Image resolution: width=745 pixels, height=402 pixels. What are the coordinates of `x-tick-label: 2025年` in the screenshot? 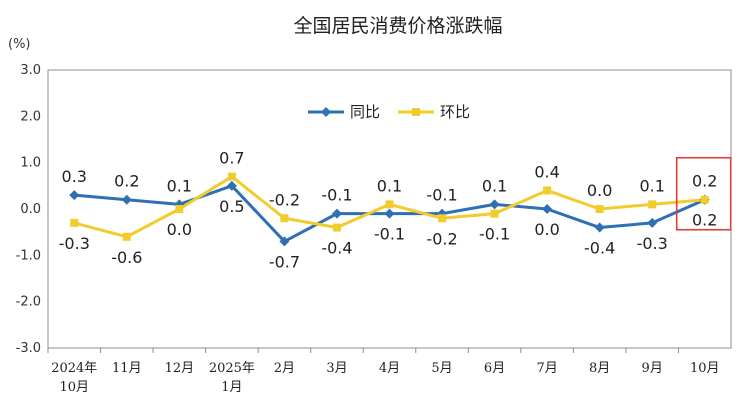 It's located at (232, 368).